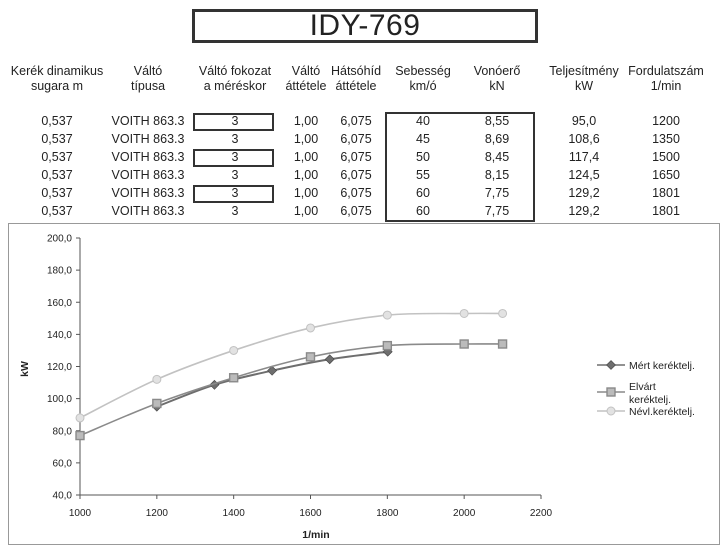  What do you see at coordinates (666, 139) in the screenshot?
I see `table-cell: 1350` at bounding box center [666, 139].